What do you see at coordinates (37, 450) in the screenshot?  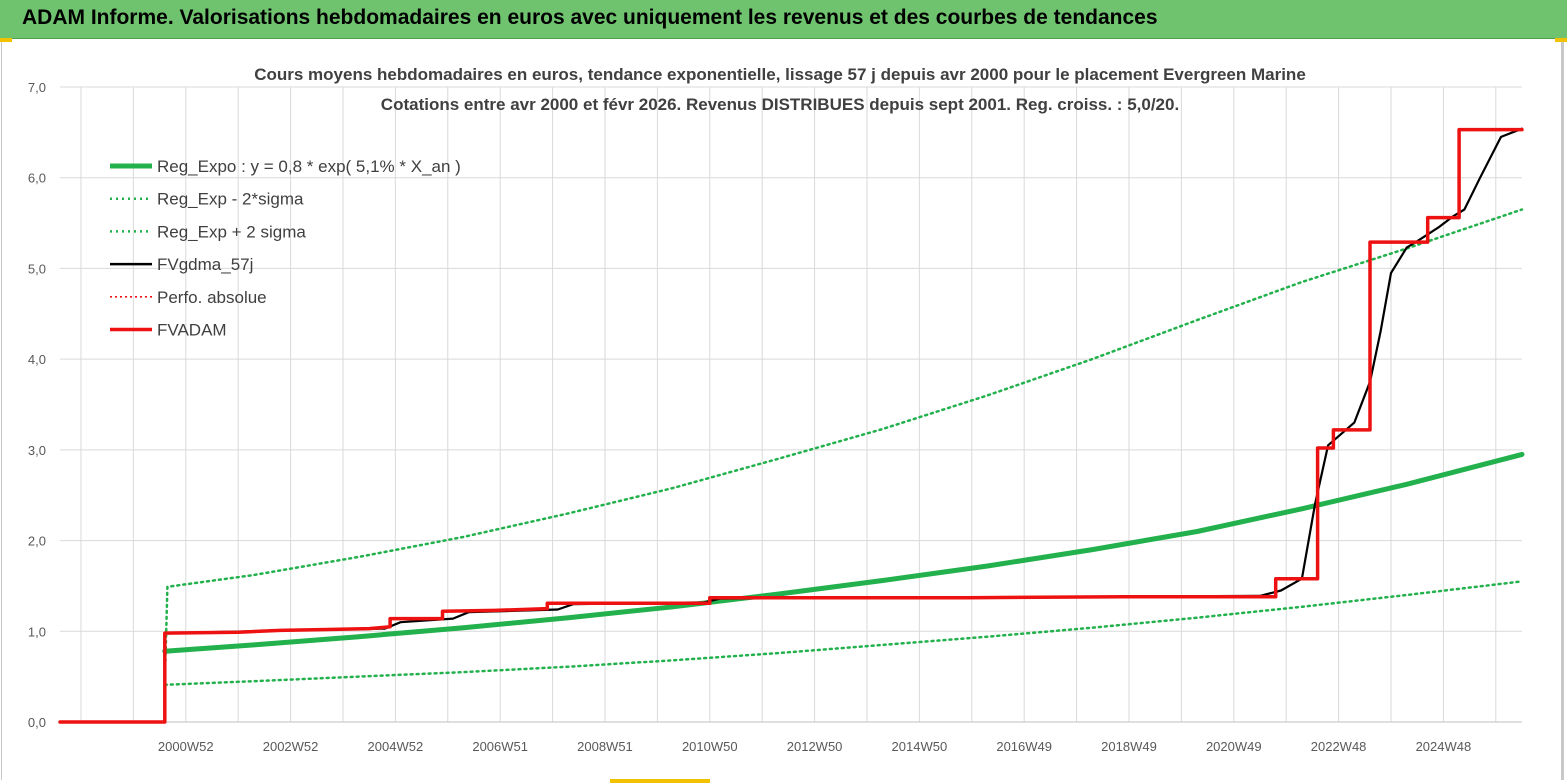 I see `y-tick-label: 3,0` at bounding box center [37, 450].